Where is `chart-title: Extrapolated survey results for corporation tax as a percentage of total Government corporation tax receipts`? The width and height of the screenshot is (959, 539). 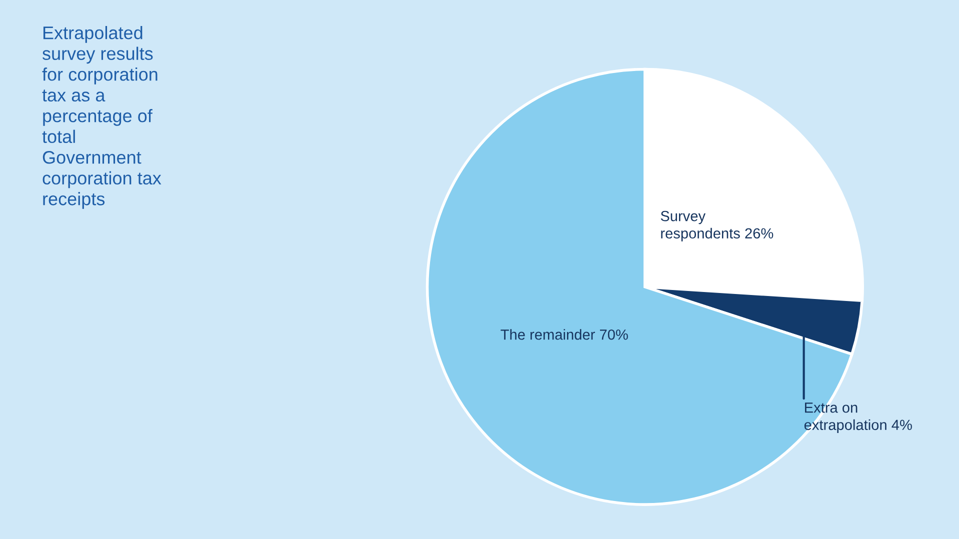
chart-title: Extrapolated survey results for corporation tax as a percentage of total Government corporation tax receipts is located at coordinates (102, 117).